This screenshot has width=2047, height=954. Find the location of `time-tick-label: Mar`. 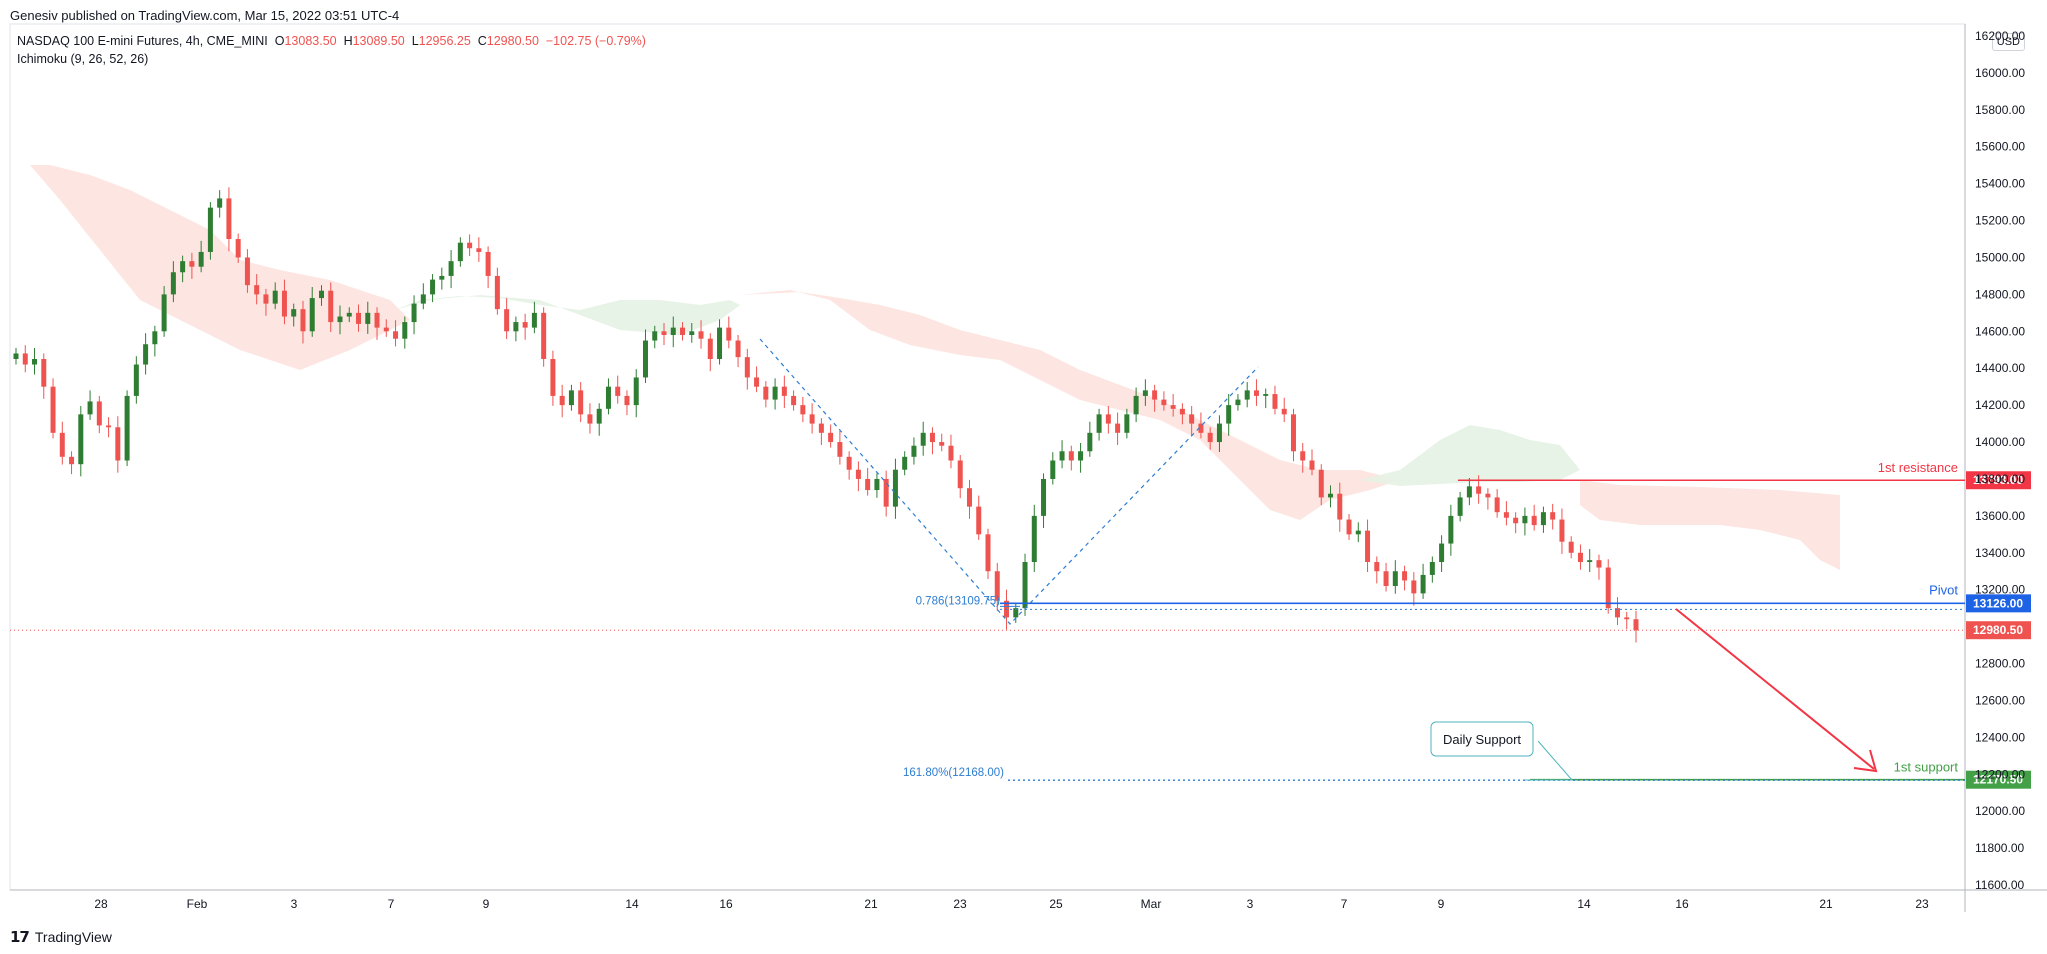

time-tick-label: Mar is located at coordinates (1151, 904).